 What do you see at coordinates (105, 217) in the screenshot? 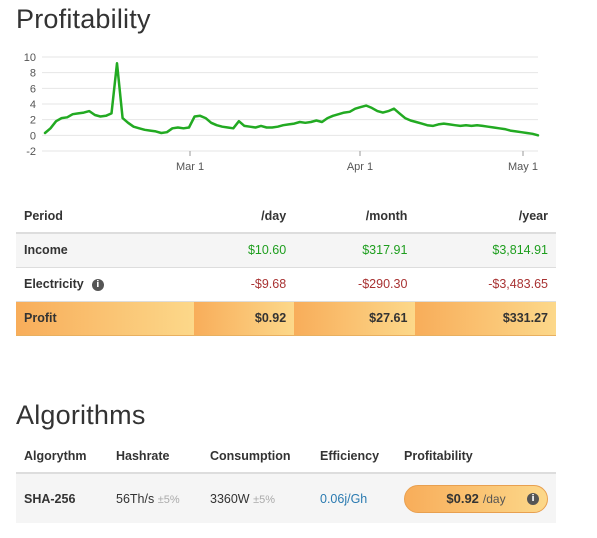
I see `col-period: Period` at bounding box center [105, 217].